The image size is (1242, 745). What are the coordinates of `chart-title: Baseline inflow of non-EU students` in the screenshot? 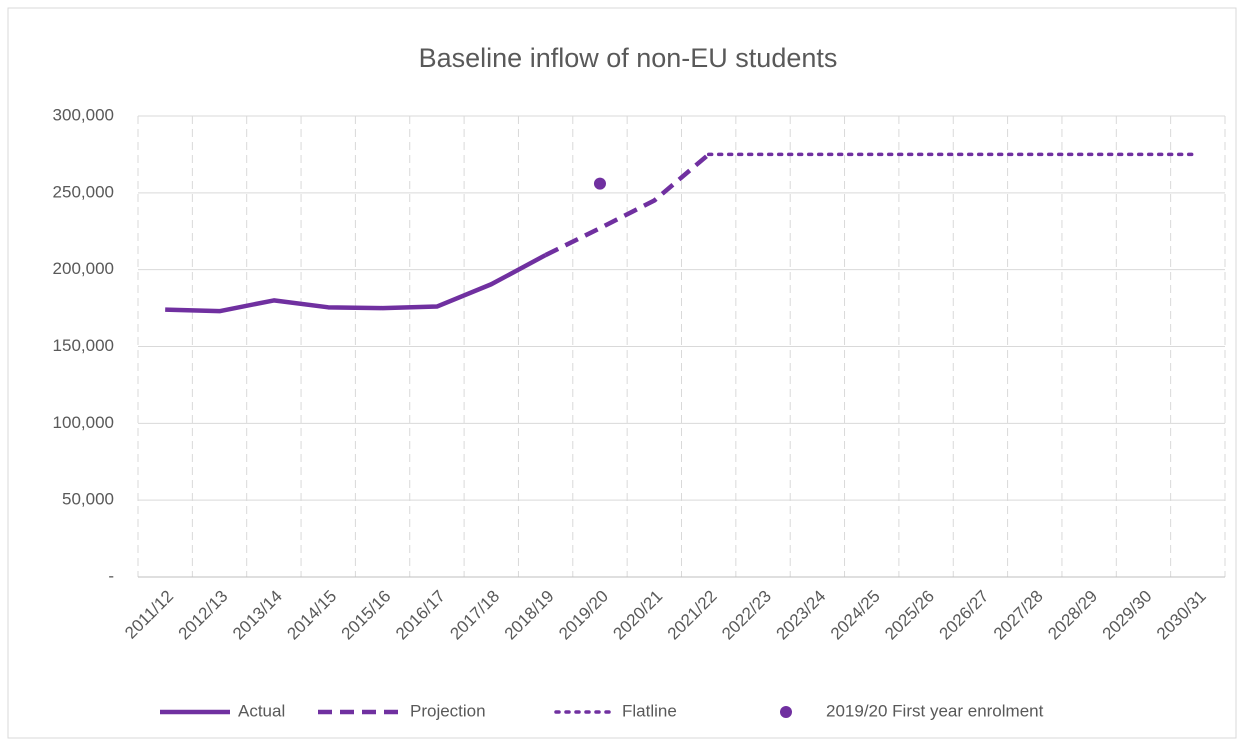 It's located at (628, 58).